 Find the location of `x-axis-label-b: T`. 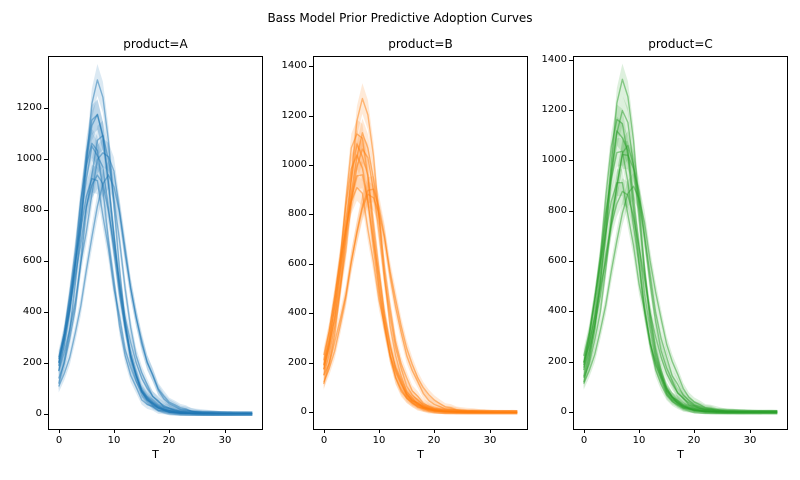

x-axis-label-b: T is located at coordinates (420, 454).